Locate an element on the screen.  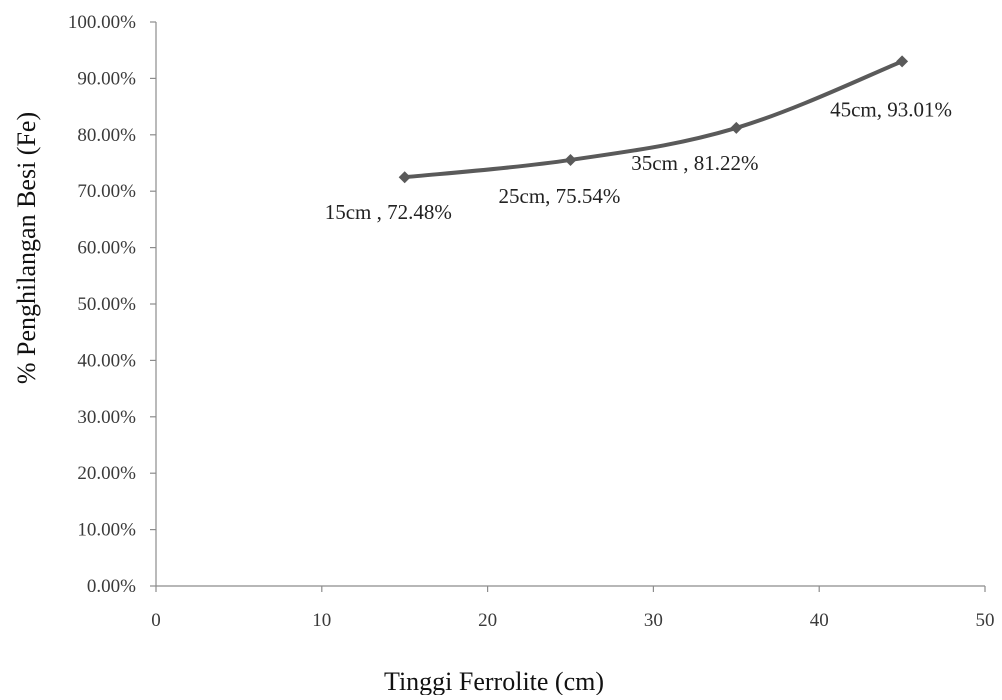
x-tick-label: 20 is located at coordinates (487, 620).